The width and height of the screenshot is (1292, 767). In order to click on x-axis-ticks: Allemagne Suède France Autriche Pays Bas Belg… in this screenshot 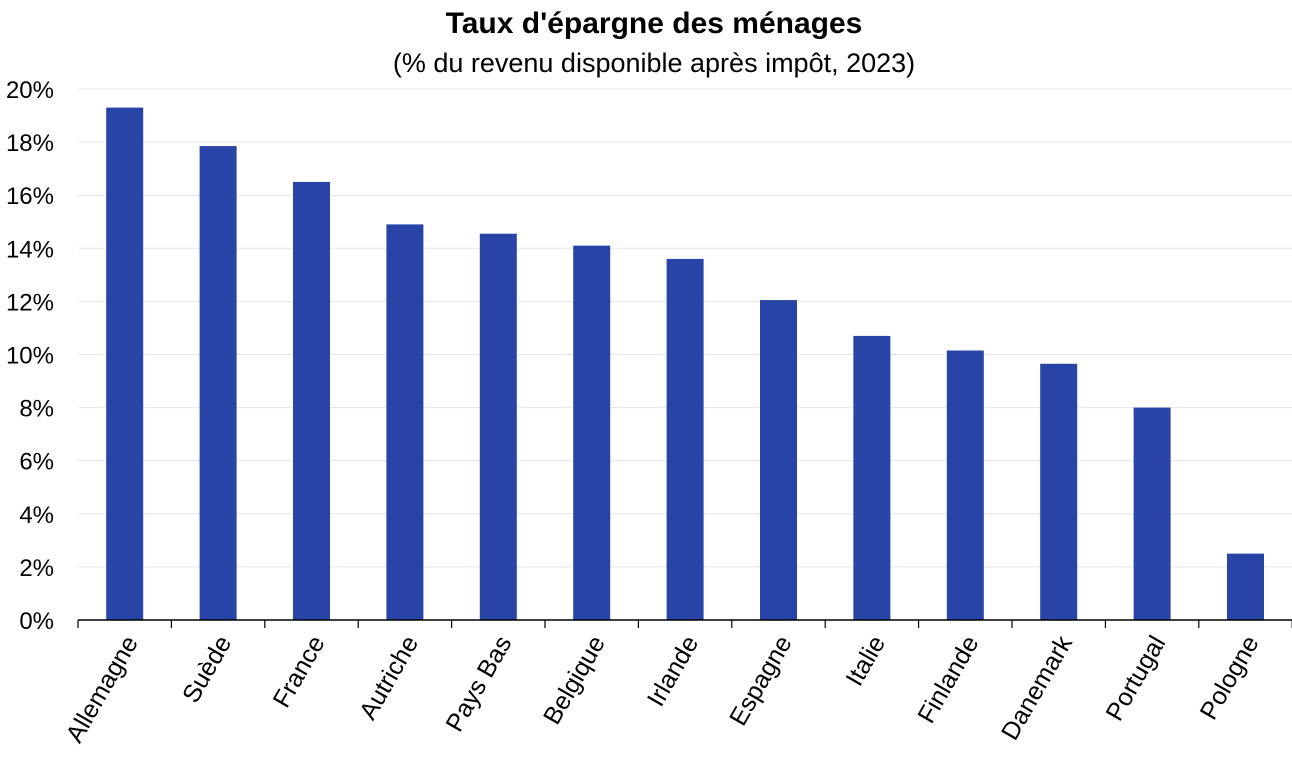, I will do `click(663, 689)`.